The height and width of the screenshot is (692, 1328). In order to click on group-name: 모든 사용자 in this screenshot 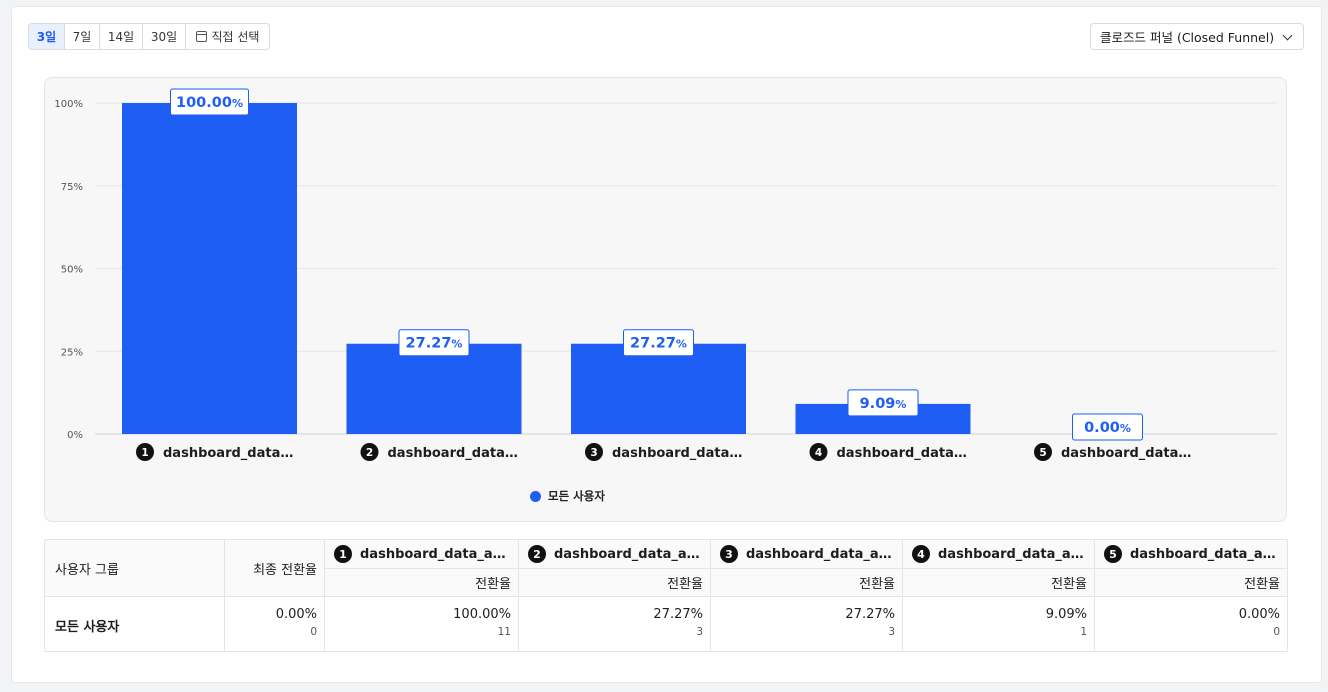, I will do `click(87, 627)`.